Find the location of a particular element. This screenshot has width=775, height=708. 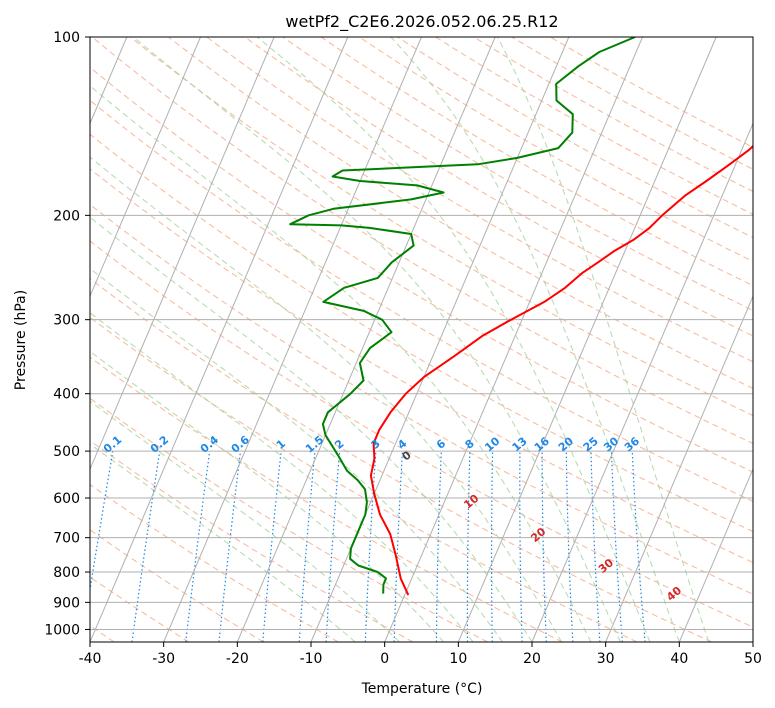

x-tick-label: -10 is located at coordinates (311, 659).